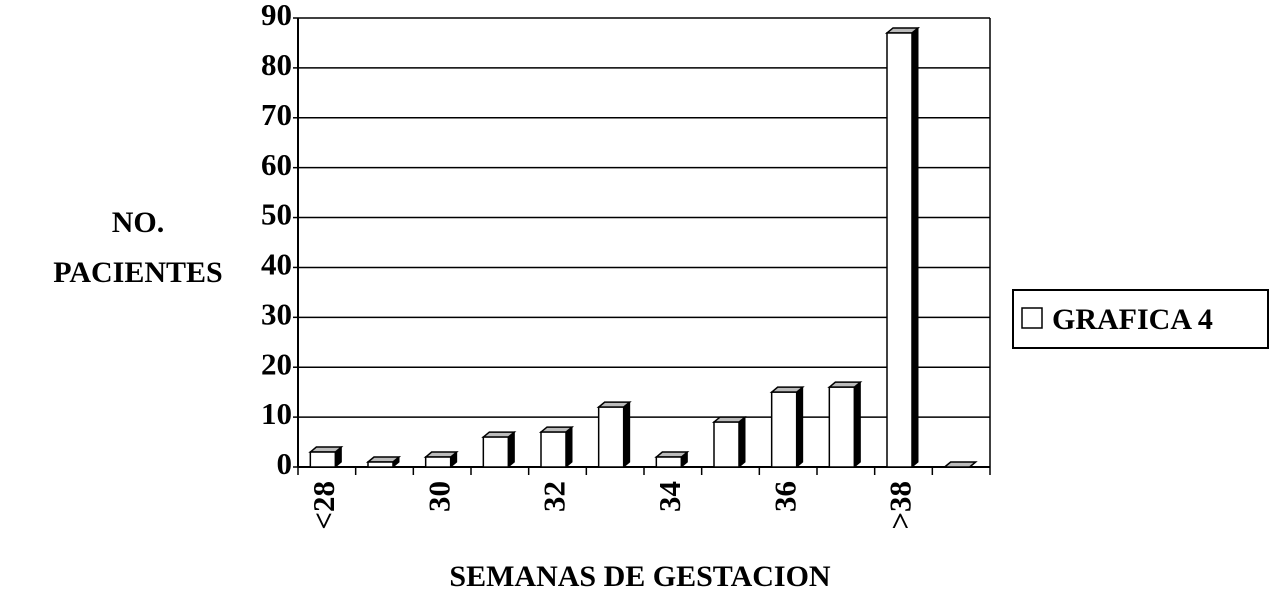 Image resolution: width=1273 pixels, height=601 pixels. Describe the element at coordinates (323, 505) in the screenshot. I see `x-tick-label: <28` at that location.